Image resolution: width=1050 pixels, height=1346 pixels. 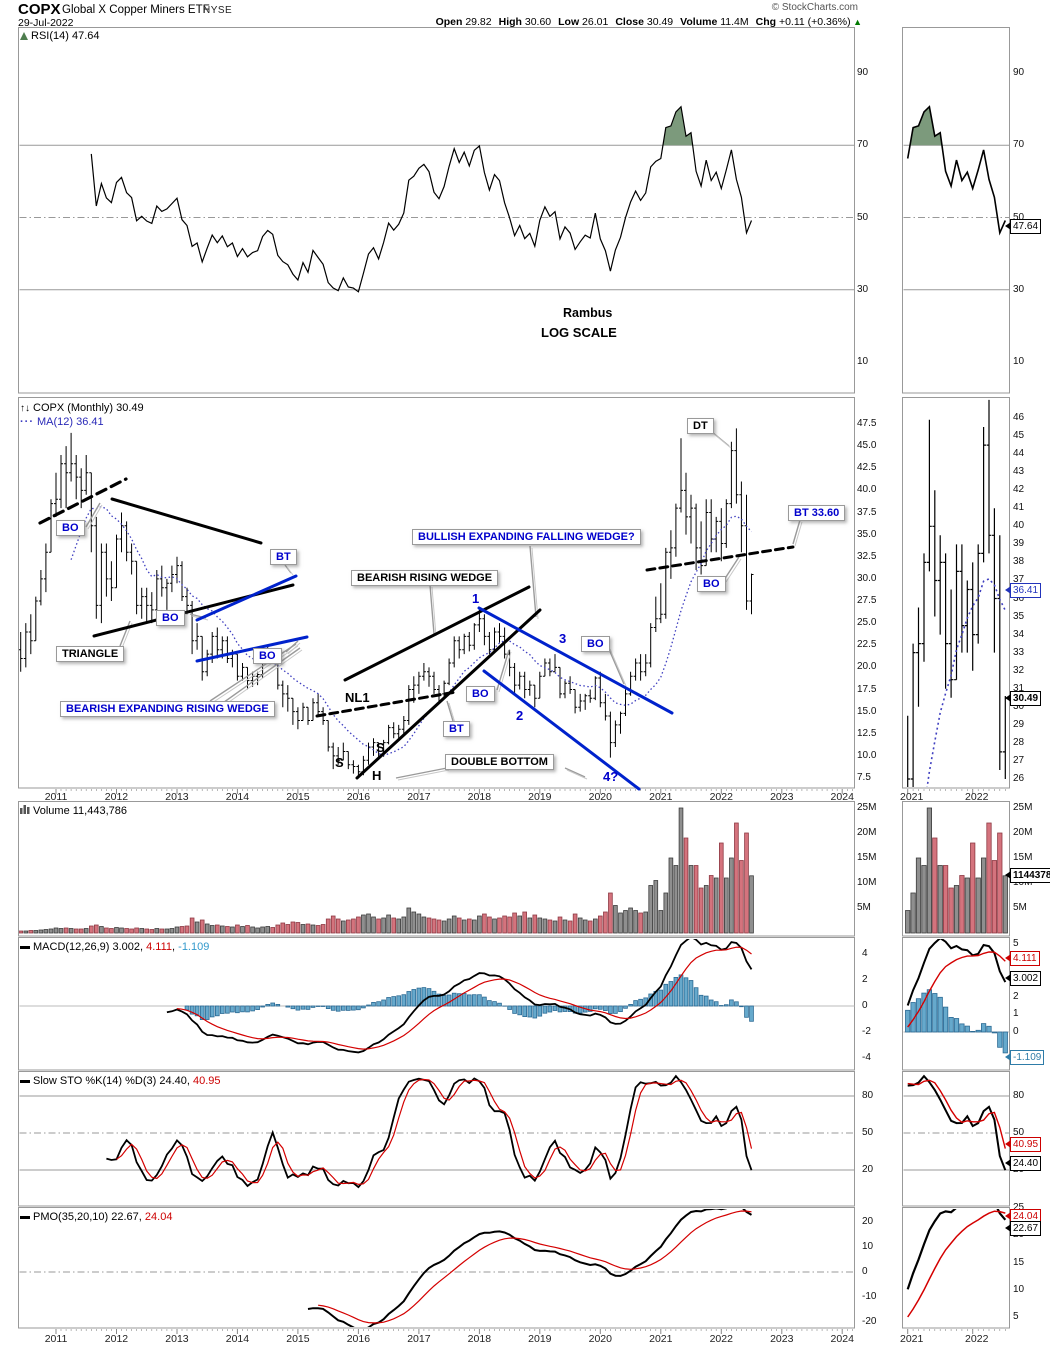 I want to click on exchange-label: NYSE, so click(x=218, y=10).